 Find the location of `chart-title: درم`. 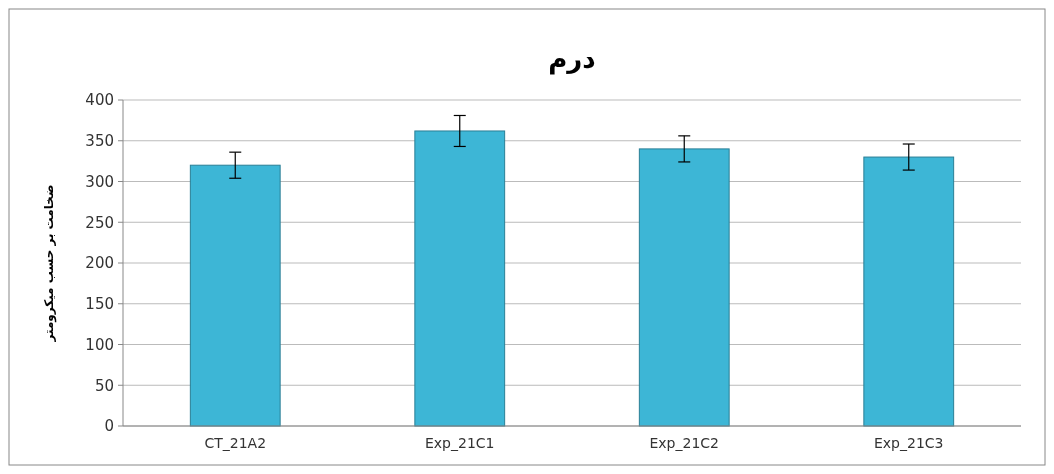

chart-title: درم is located at coordinates (572, 59).